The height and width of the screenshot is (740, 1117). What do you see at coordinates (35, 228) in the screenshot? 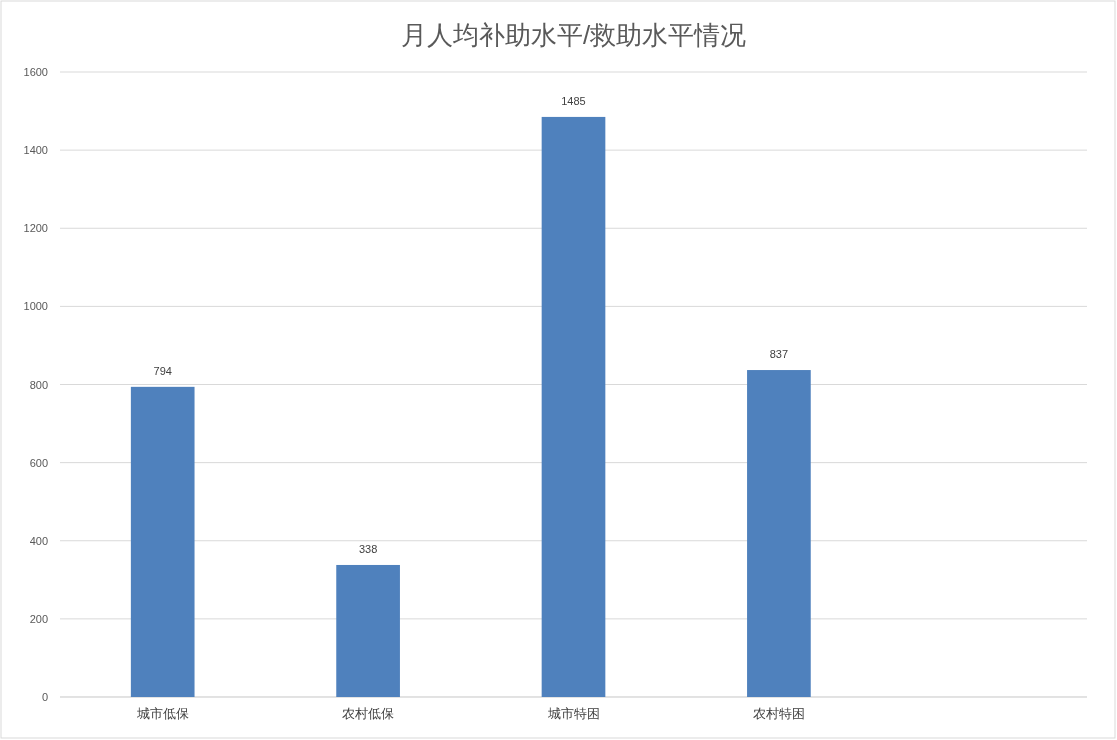
I see `y-tick-label: 1200` at bounding box center [35, 228].